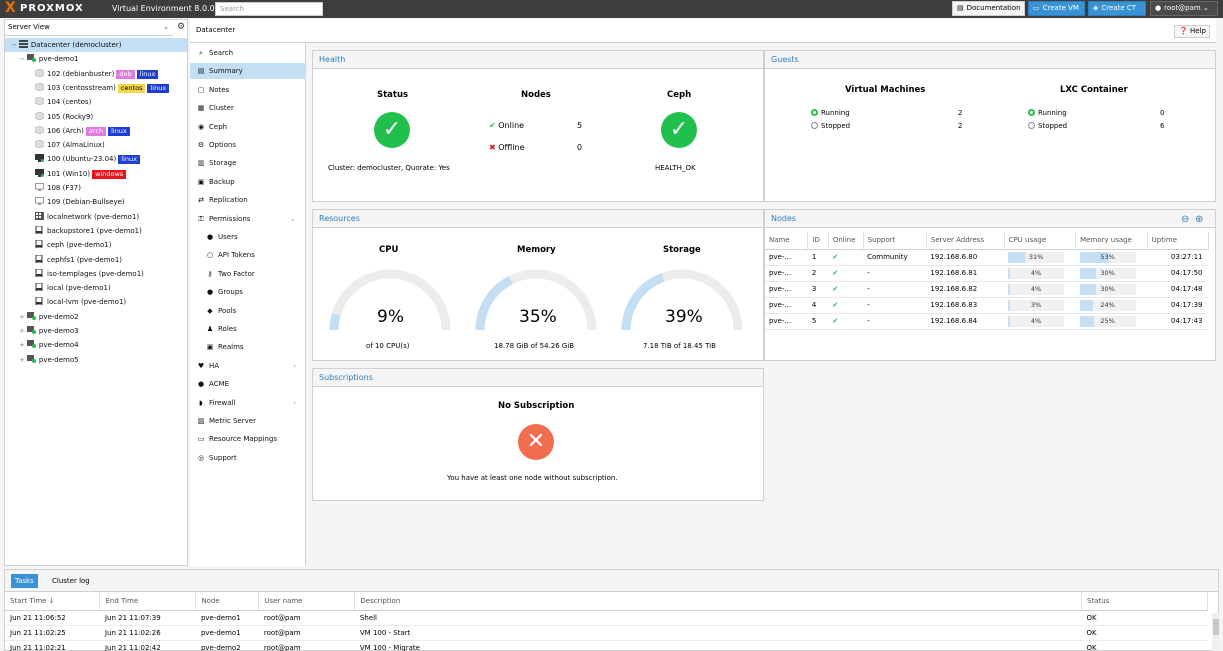  What do you see at coordinates (70, 145) in the screenshot?
I see `tree-item: 107 (AlmaLinux)` at bounding box center [70, 145].